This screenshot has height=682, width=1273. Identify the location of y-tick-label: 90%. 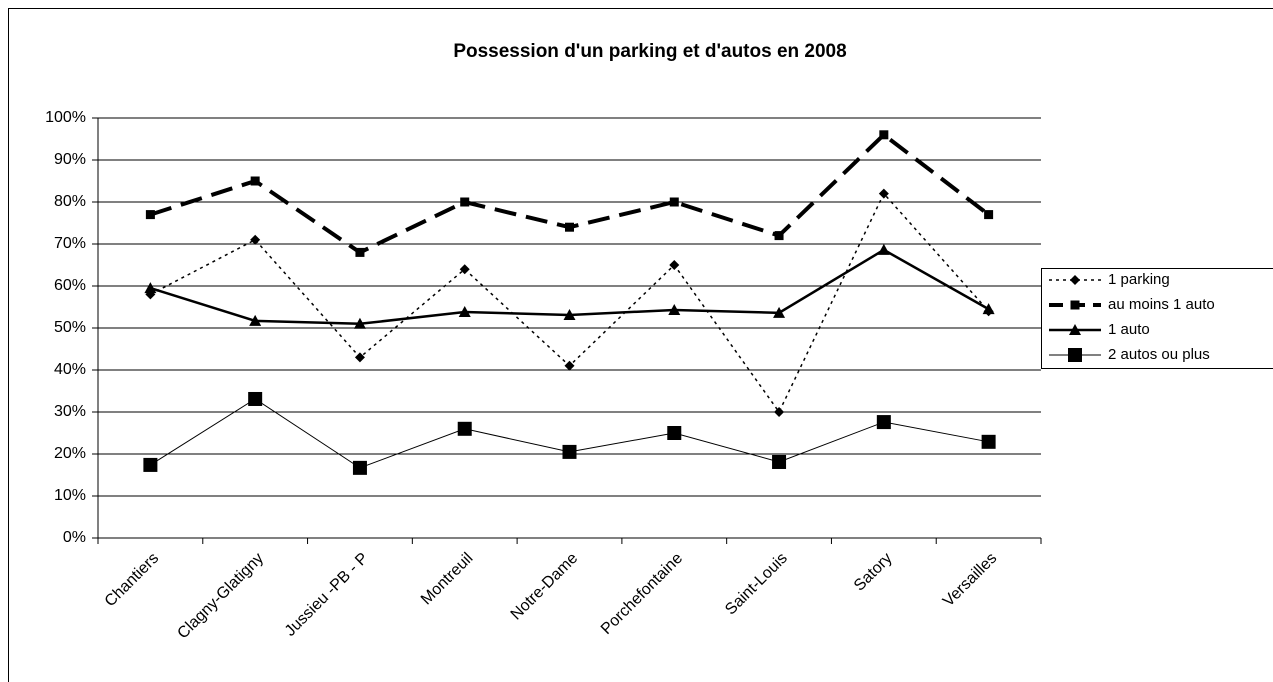
(70, 159).